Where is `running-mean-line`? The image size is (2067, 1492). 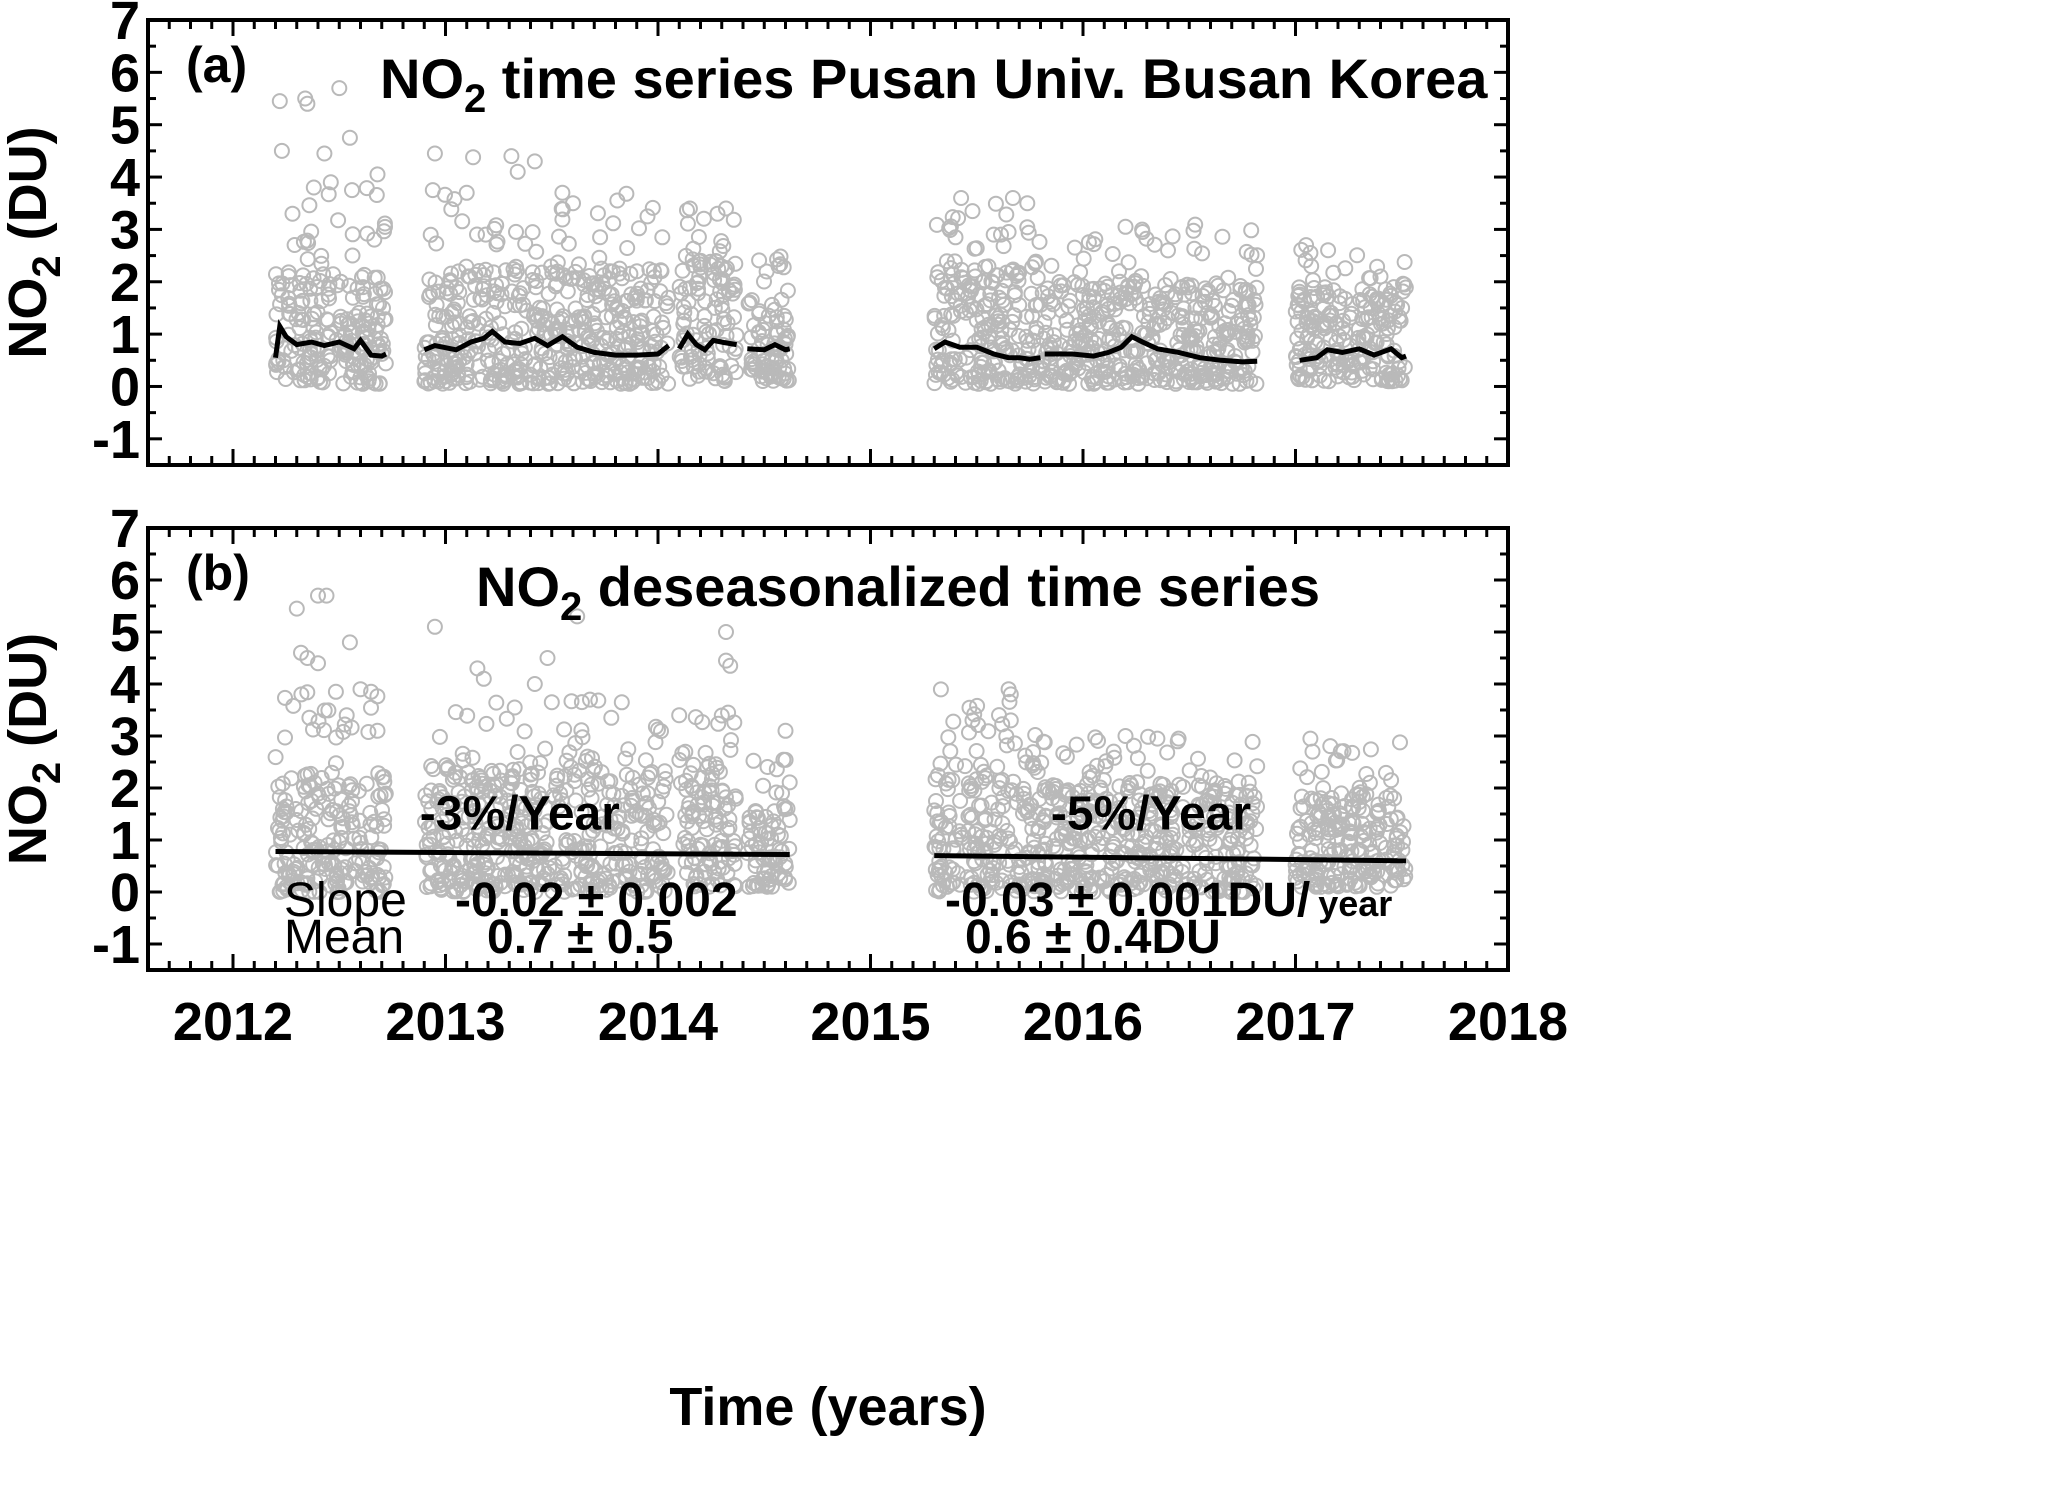 running-mean-line is located at coordinates (330, 338).